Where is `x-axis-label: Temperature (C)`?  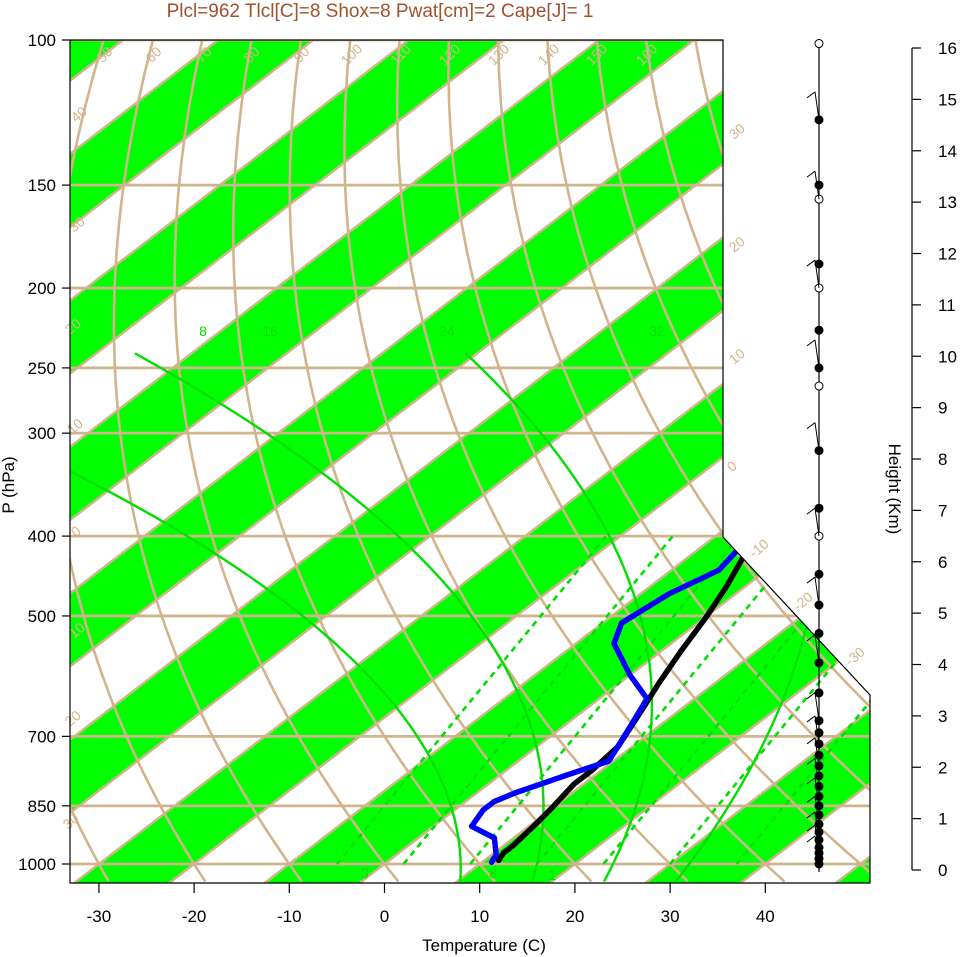
x-axis-label: Temperature (C) is located at coordinates (484, 945).